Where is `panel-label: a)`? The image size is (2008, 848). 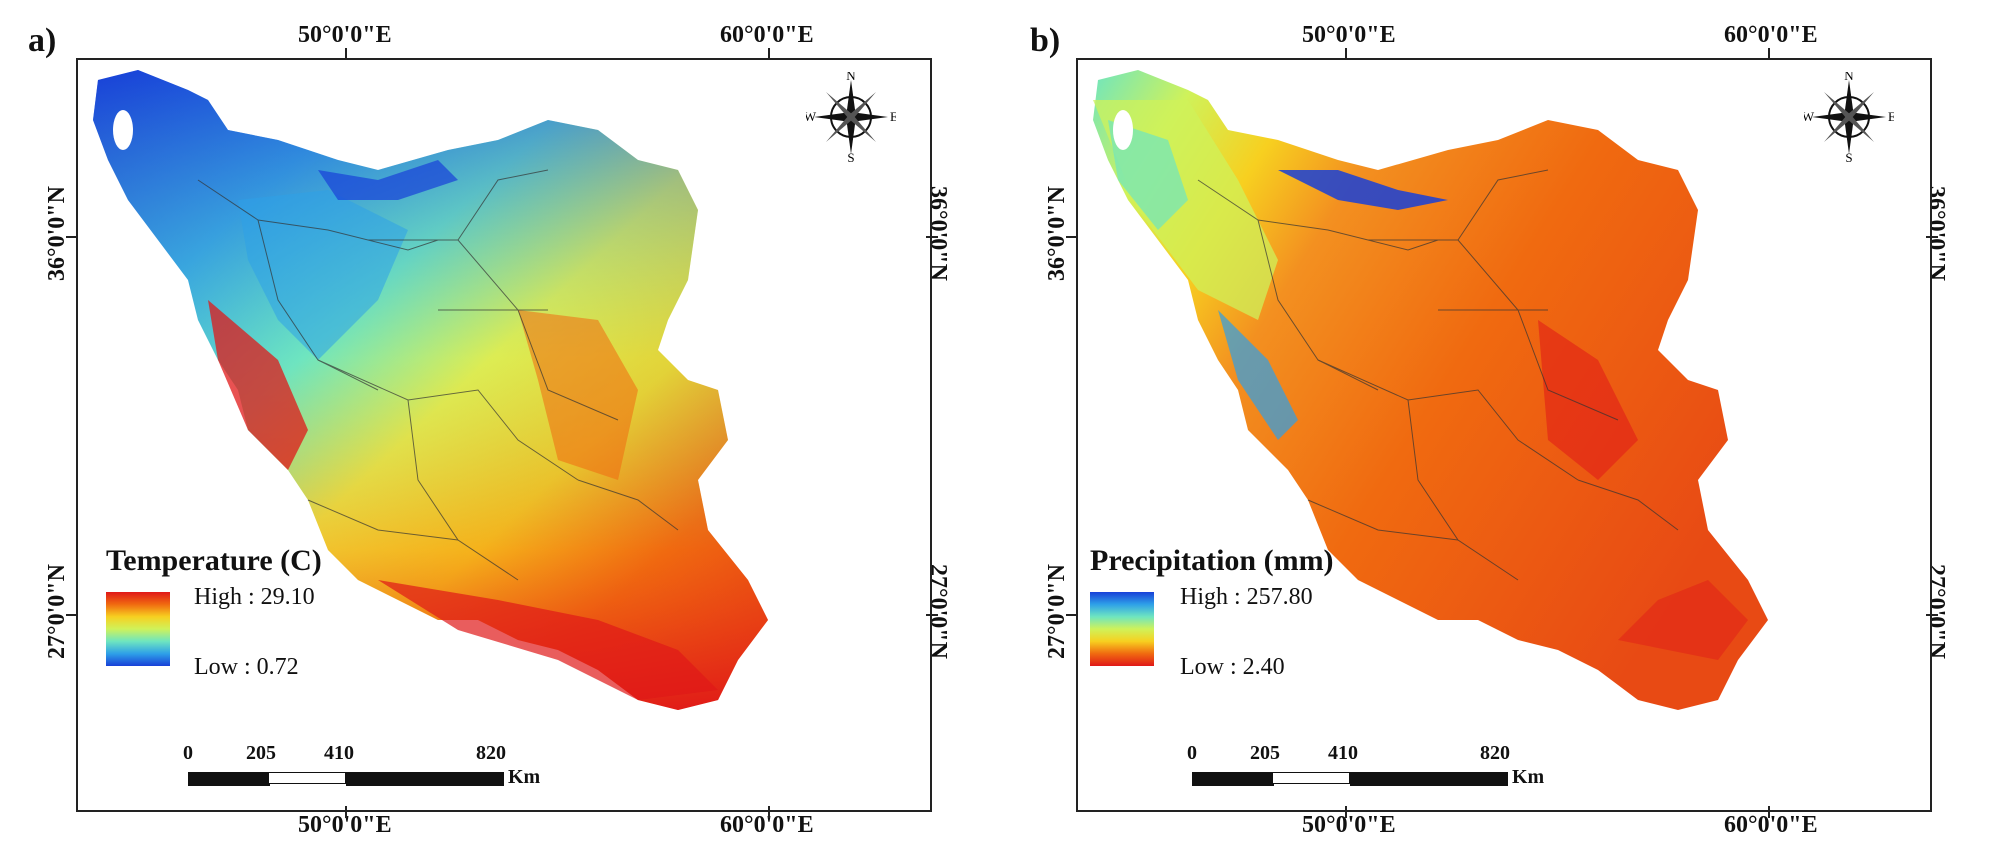 panel-label: a) is located at coordinates (42, 40).